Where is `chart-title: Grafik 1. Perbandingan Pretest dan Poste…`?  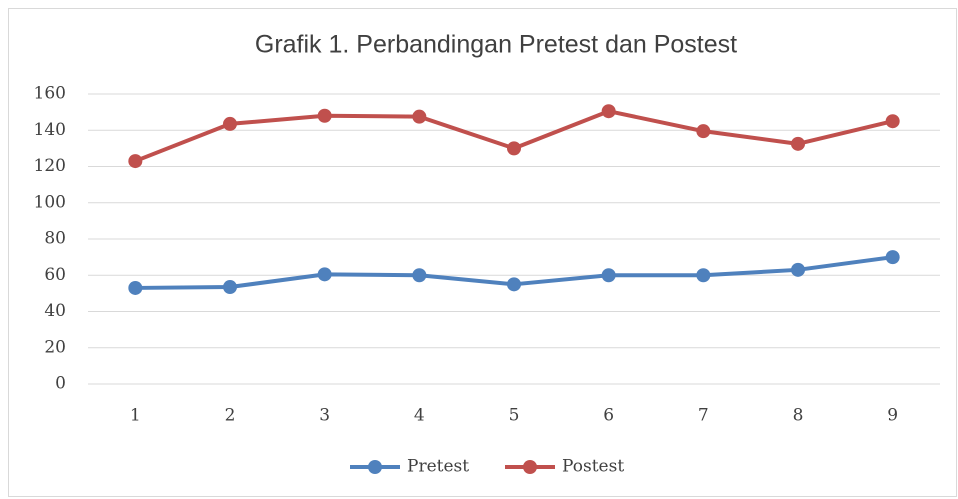
chart-title: Grafik 1. Perbandingan Pretest dan Poste… is located at coordinates (496, 45).